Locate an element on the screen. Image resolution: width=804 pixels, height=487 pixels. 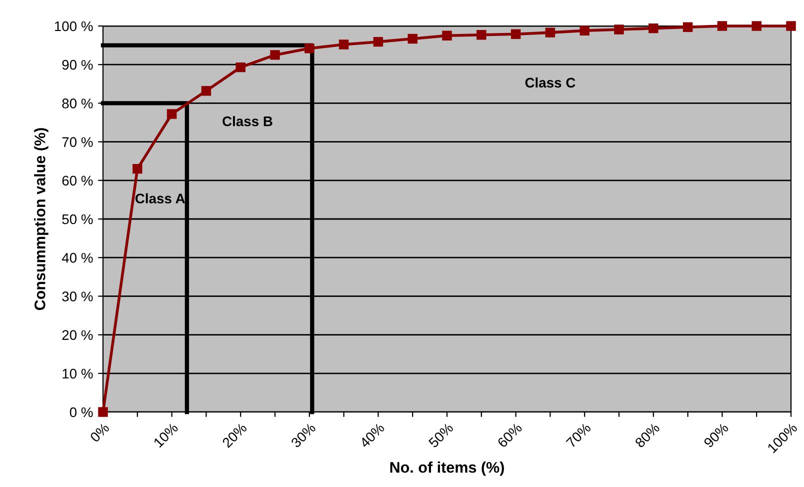
x-tick-label: 30% is located at coordinates (303, 435).